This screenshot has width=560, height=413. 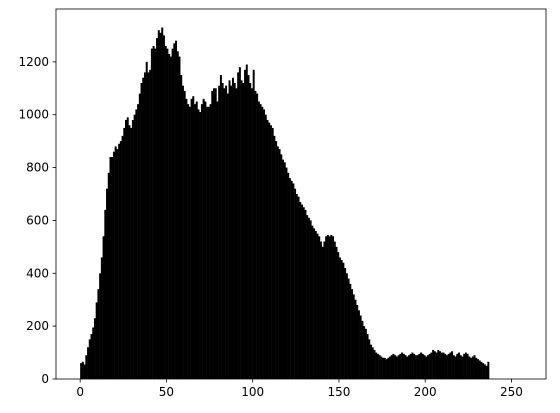 I want to click on y-tick-label: 1200, so click(x=33, y=62).